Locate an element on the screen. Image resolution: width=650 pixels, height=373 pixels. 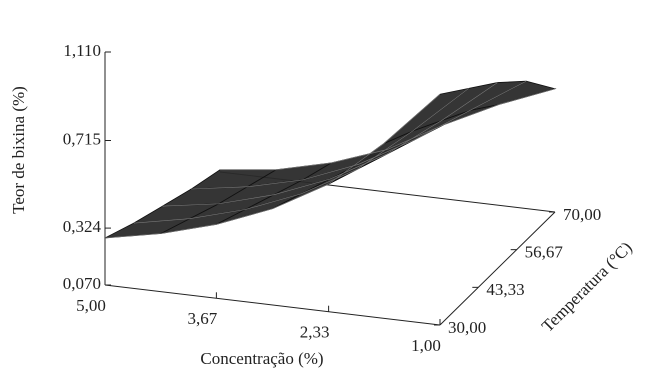
surface-line is located at coordinates (387, 129).